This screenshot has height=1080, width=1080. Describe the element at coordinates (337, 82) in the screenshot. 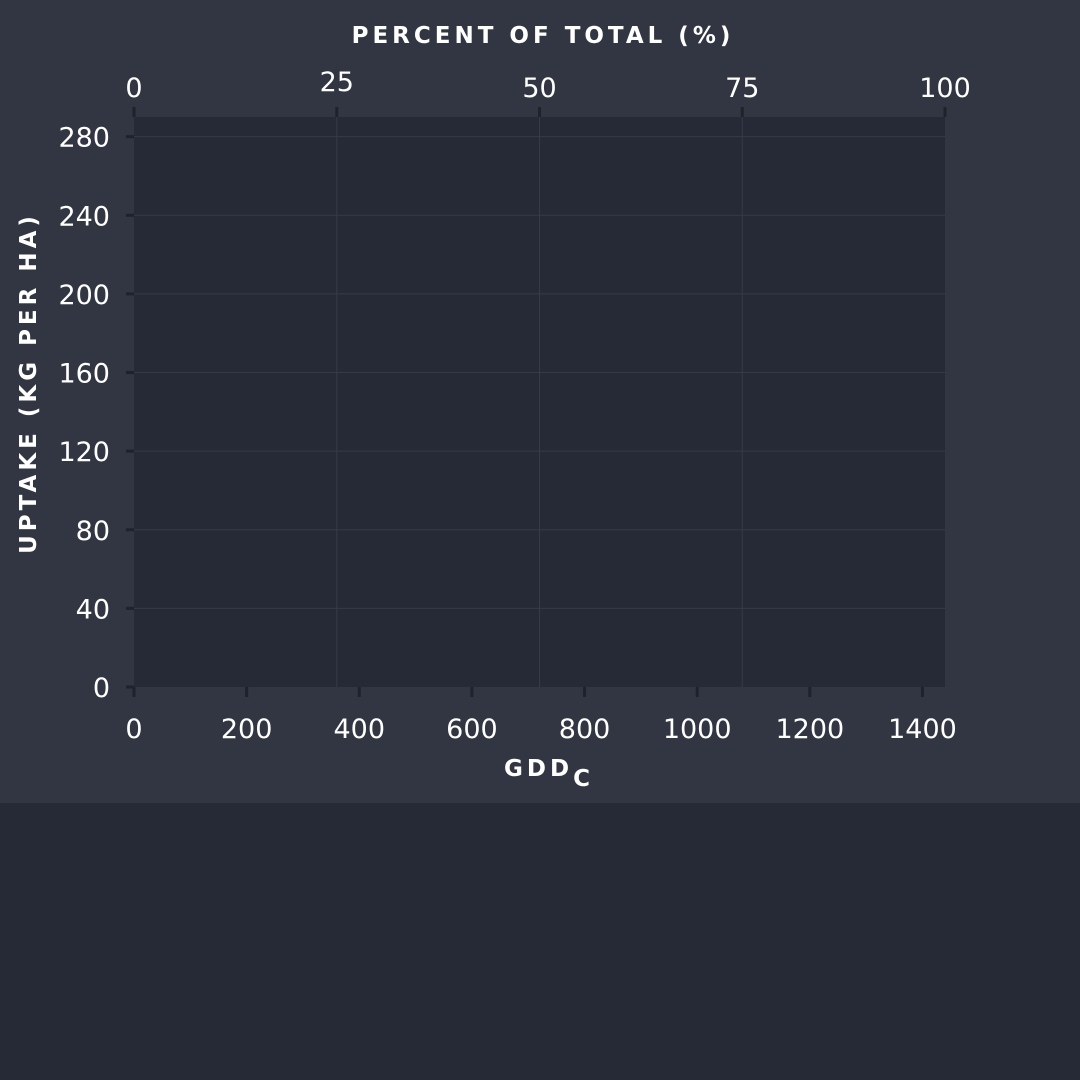

I see `x2-tick-label: 25` at that location.